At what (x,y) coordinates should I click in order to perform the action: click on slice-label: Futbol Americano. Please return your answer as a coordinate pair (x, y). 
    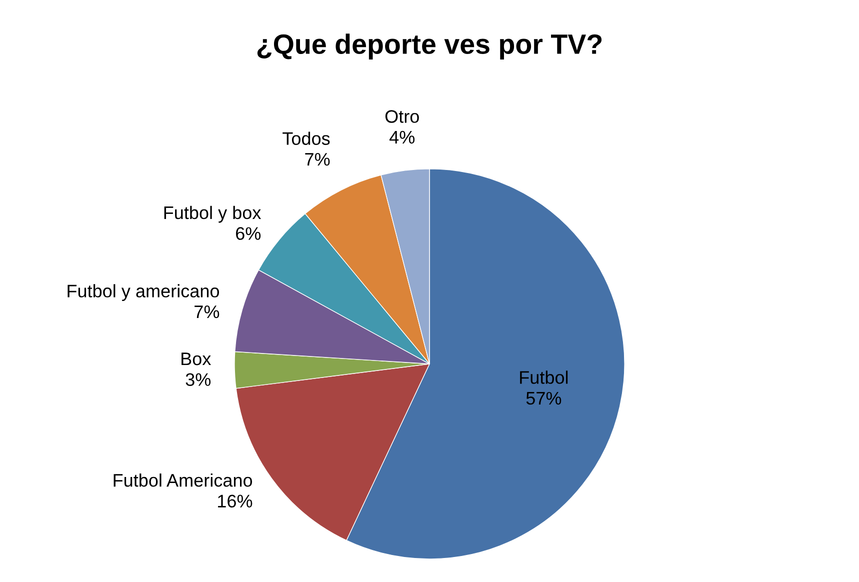
    Looking at the image, I should click on (183, 480).